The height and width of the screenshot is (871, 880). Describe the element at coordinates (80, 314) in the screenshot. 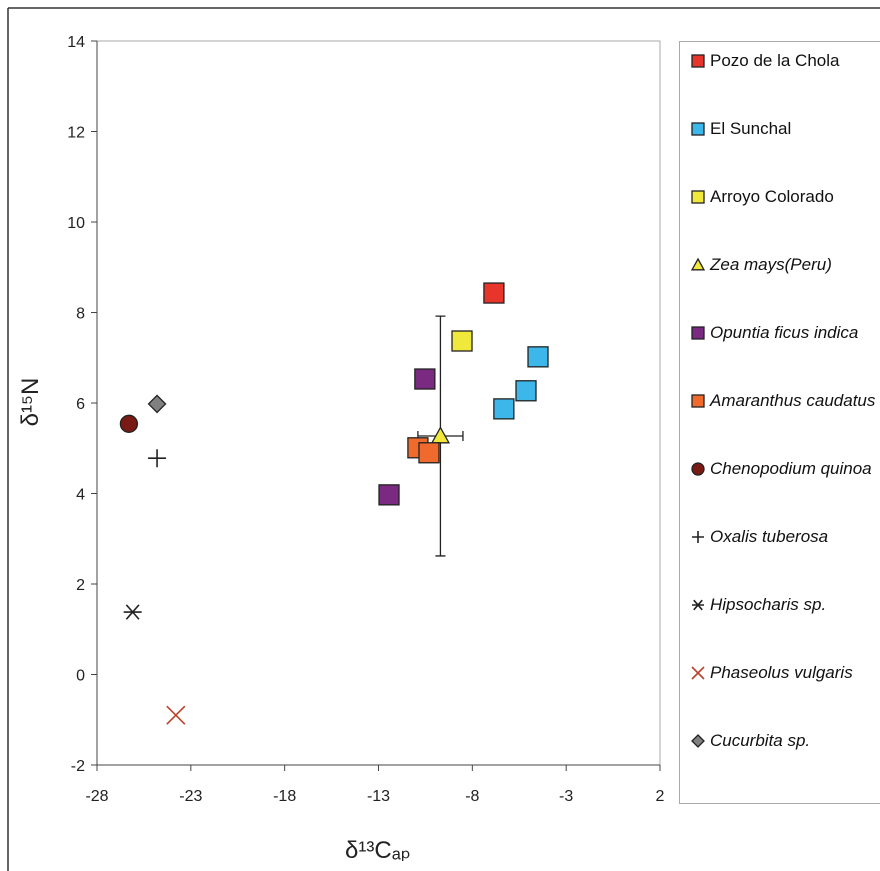

I see `y-tick-label: 8` at that location.